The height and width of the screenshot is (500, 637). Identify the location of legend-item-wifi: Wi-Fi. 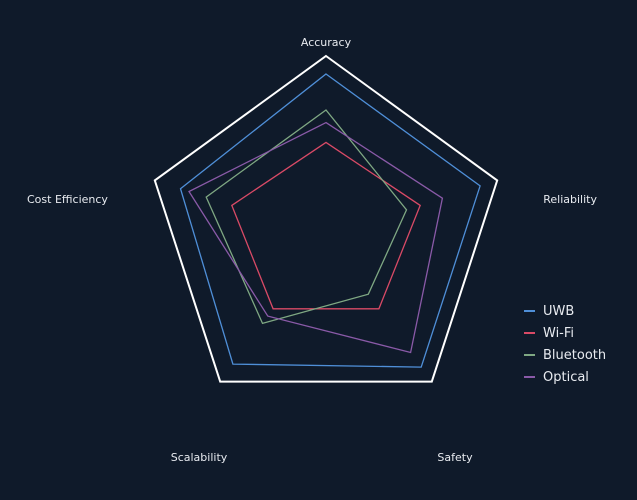
(579, 333).